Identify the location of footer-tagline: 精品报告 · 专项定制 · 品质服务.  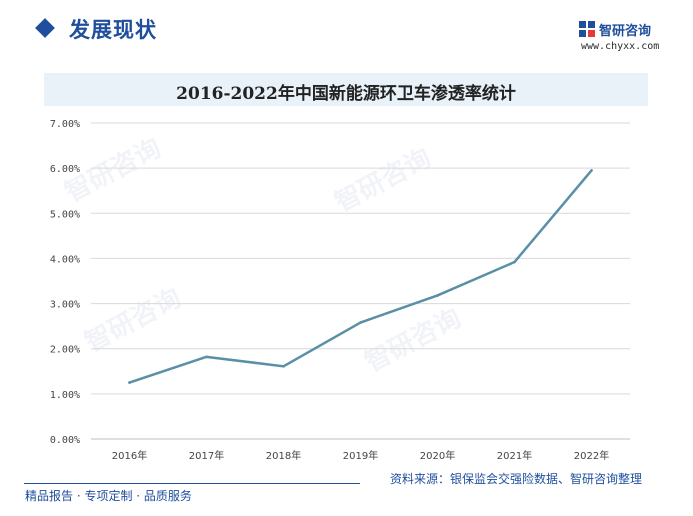
(108, 496).